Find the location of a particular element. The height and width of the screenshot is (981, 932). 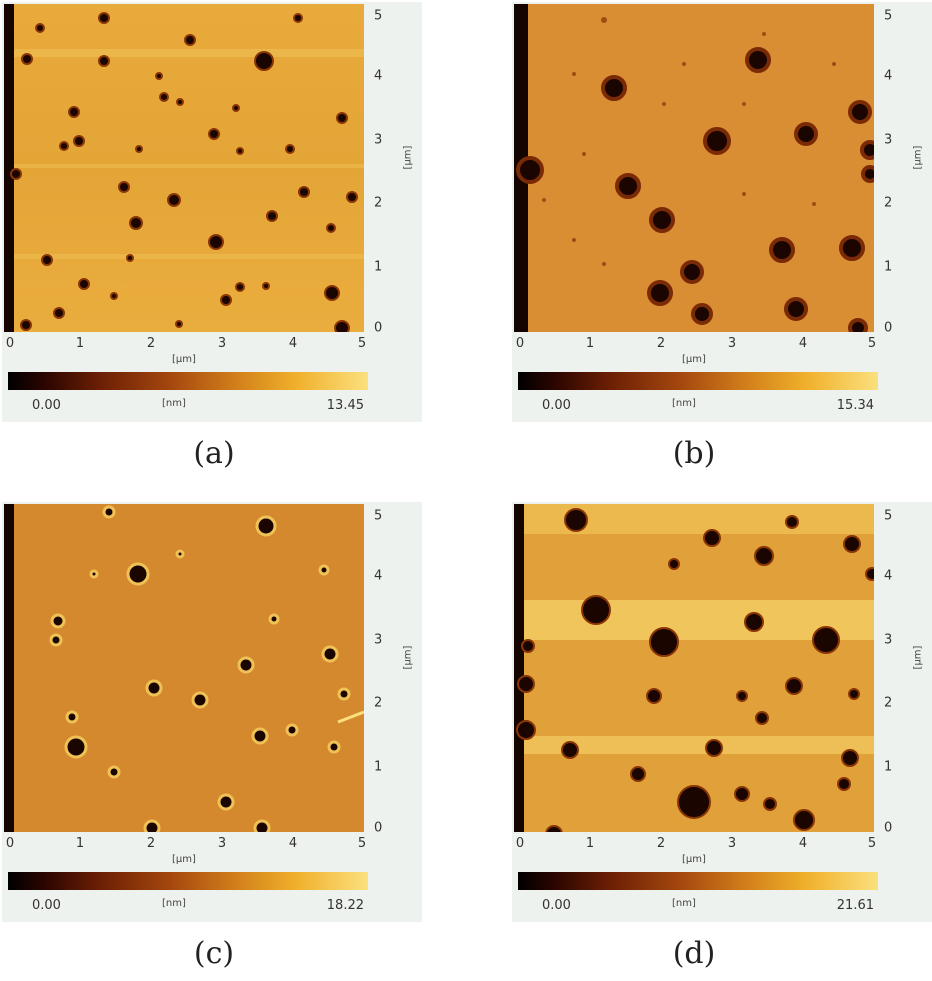

panel-caption-d: (d) is located at coordinates (694, 953).